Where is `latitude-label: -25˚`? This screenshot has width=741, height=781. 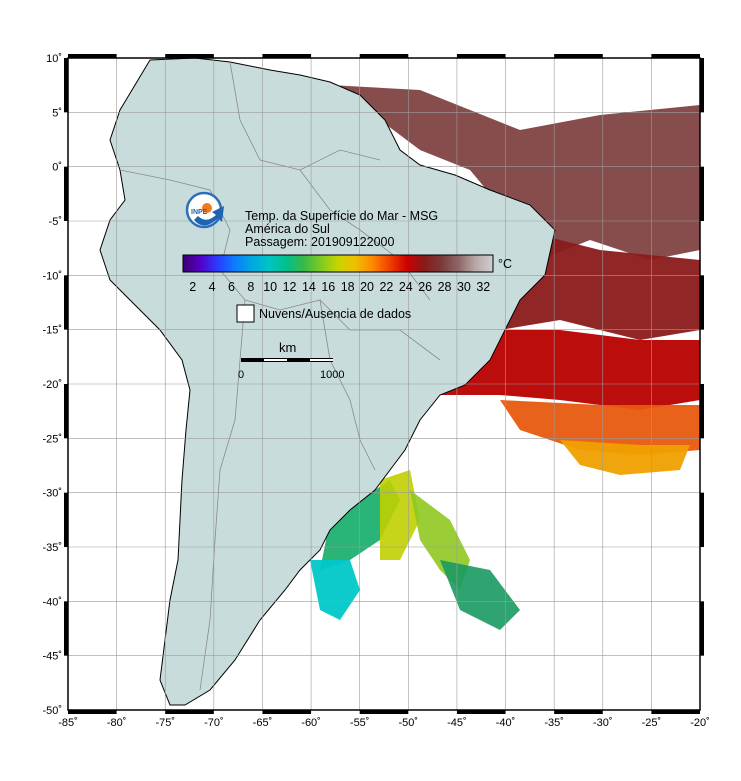 latitude-label: -25˚ is located at coordinates (52, 439).